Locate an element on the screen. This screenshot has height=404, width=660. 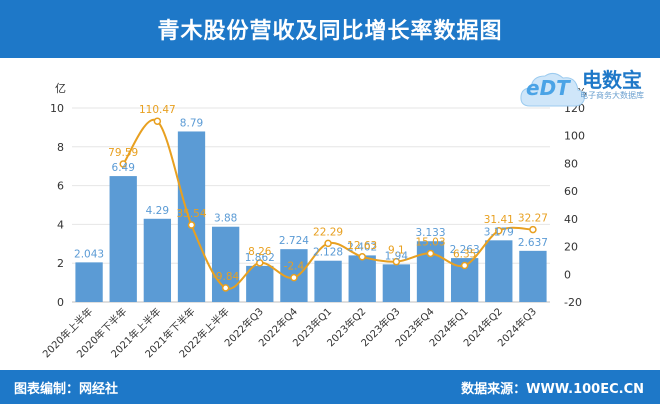
edt-logo: eDT 电数宝 电子商务大数据库 is located at coordinates (588, 87).